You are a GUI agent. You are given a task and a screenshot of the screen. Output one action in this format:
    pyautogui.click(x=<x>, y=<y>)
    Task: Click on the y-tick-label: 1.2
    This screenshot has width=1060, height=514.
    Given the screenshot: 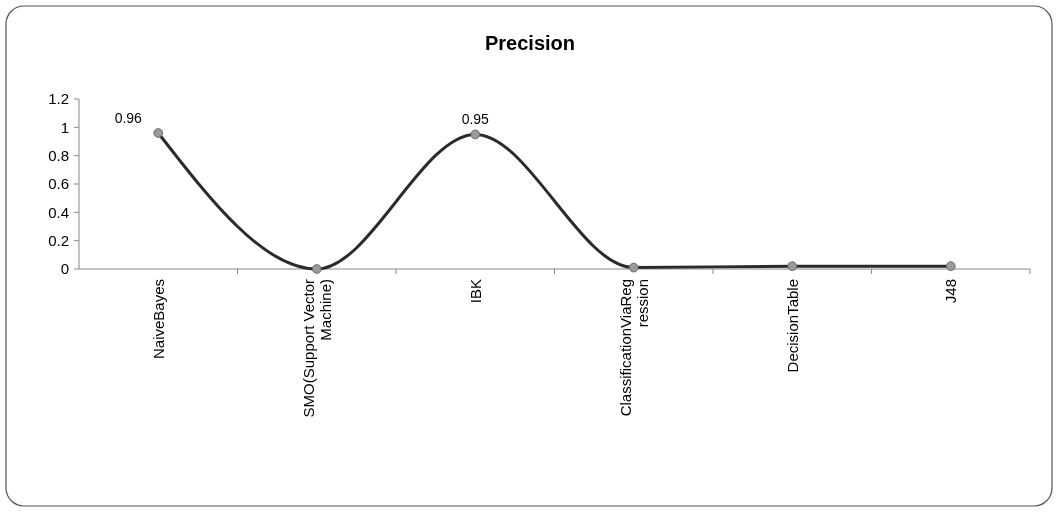 What is the action you would take?
    pyautogui.click(x=58, y=99)
    